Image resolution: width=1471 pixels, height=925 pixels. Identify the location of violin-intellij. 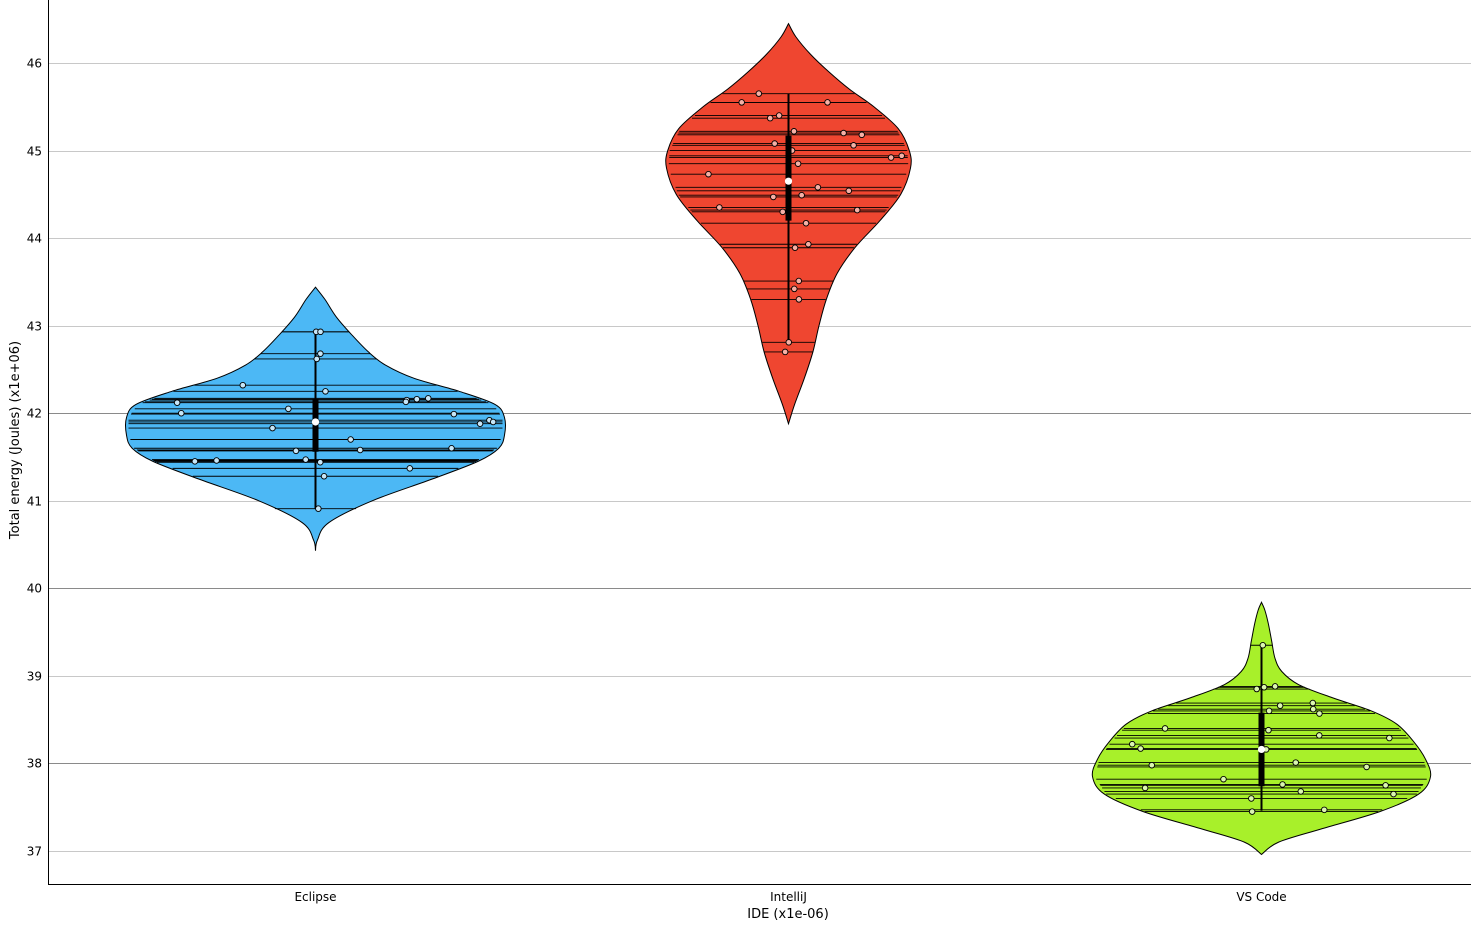
(788, 224).